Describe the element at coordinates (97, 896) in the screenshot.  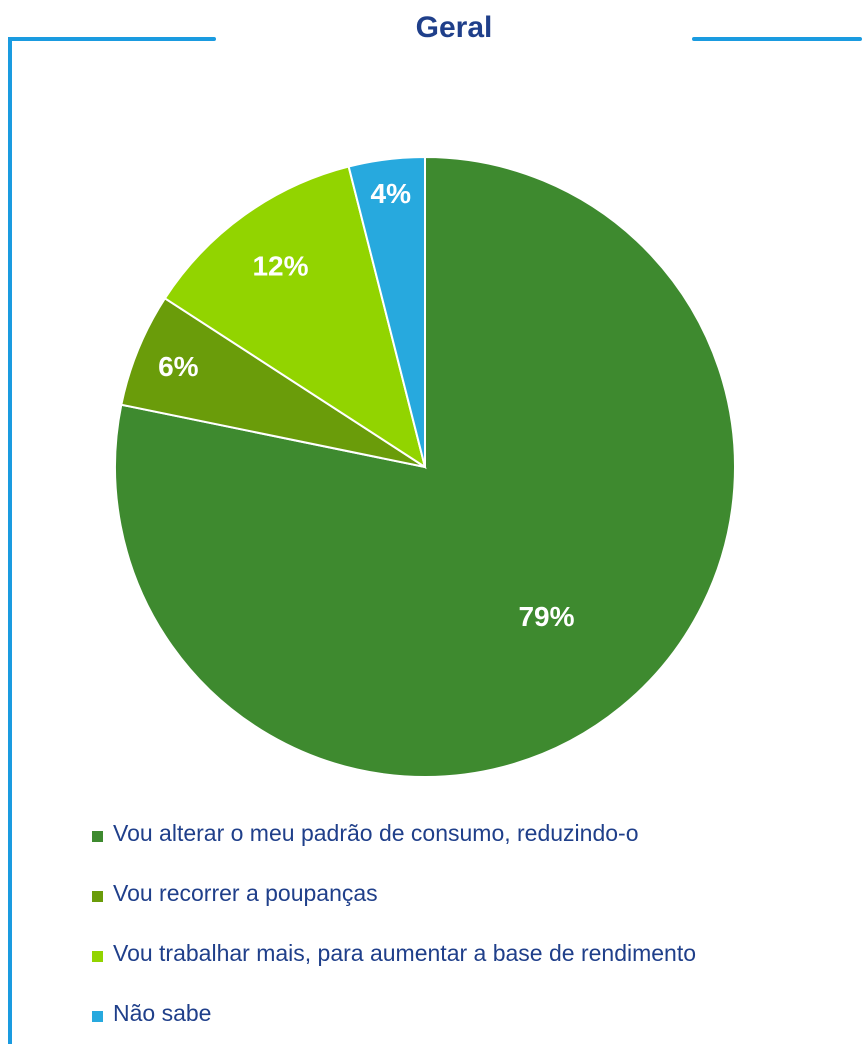
I see `legend-swatch-poupancas` at that location.